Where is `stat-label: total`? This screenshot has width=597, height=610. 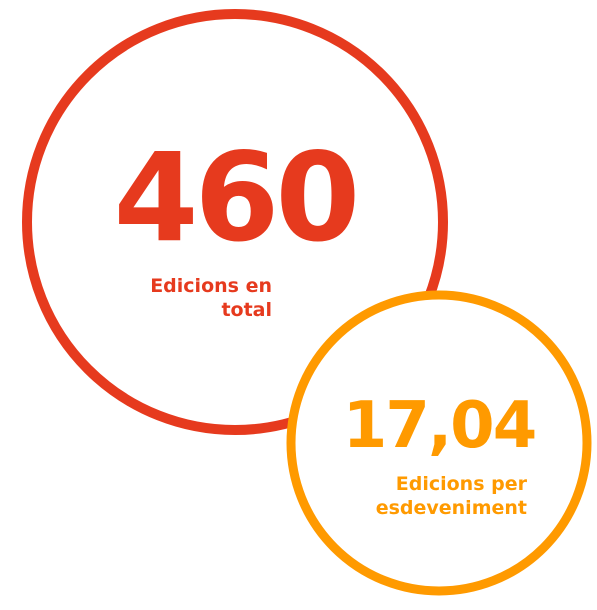
stat-label: total is located at coordinates (246, 310).